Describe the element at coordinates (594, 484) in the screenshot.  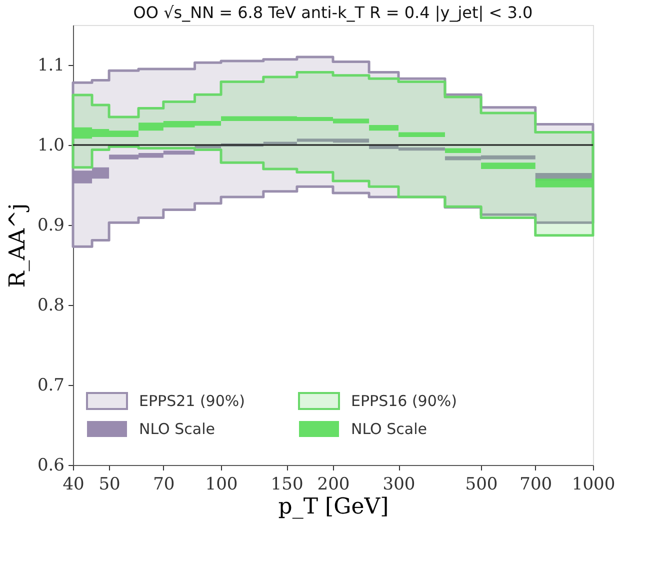
I see `x-tick-label: 1000` at that location.